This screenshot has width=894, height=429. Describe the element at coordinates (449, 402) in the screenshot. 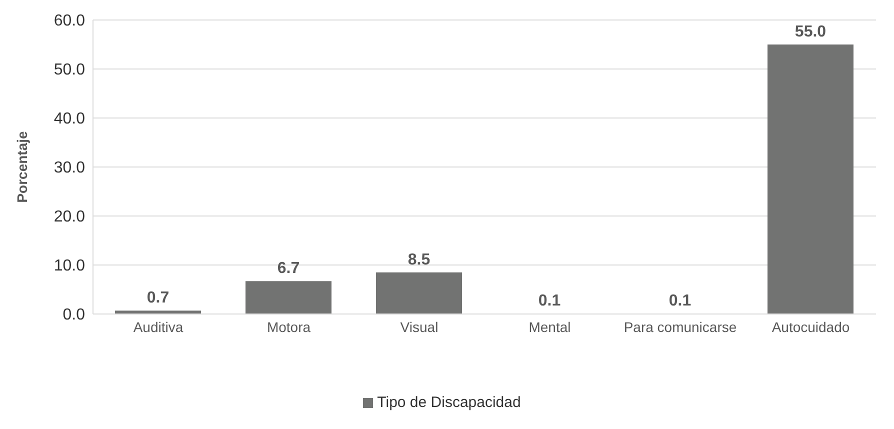

I see `legend-label: Tipo de Discapacidad` at that location.